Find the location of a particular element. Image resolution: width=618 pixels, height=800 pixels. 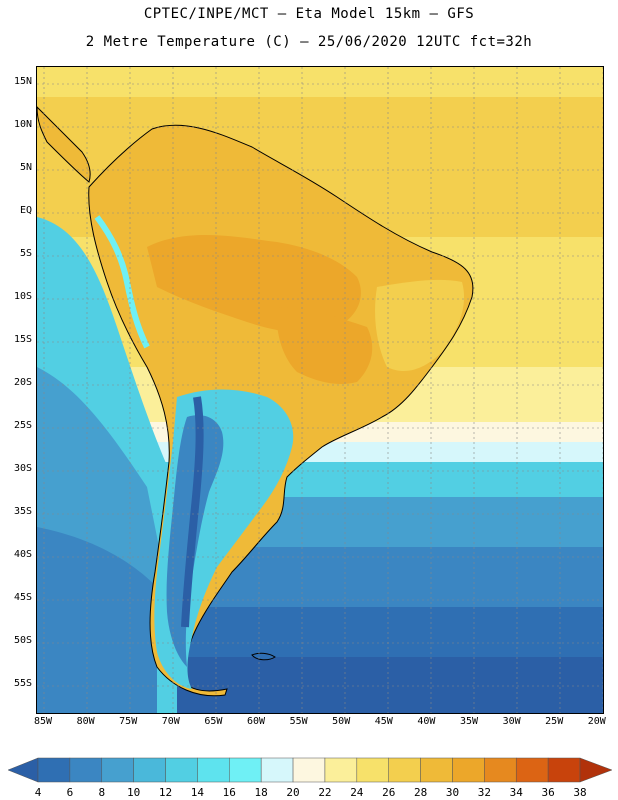

latitude-label: 45S is located at coordinates (22, 597).